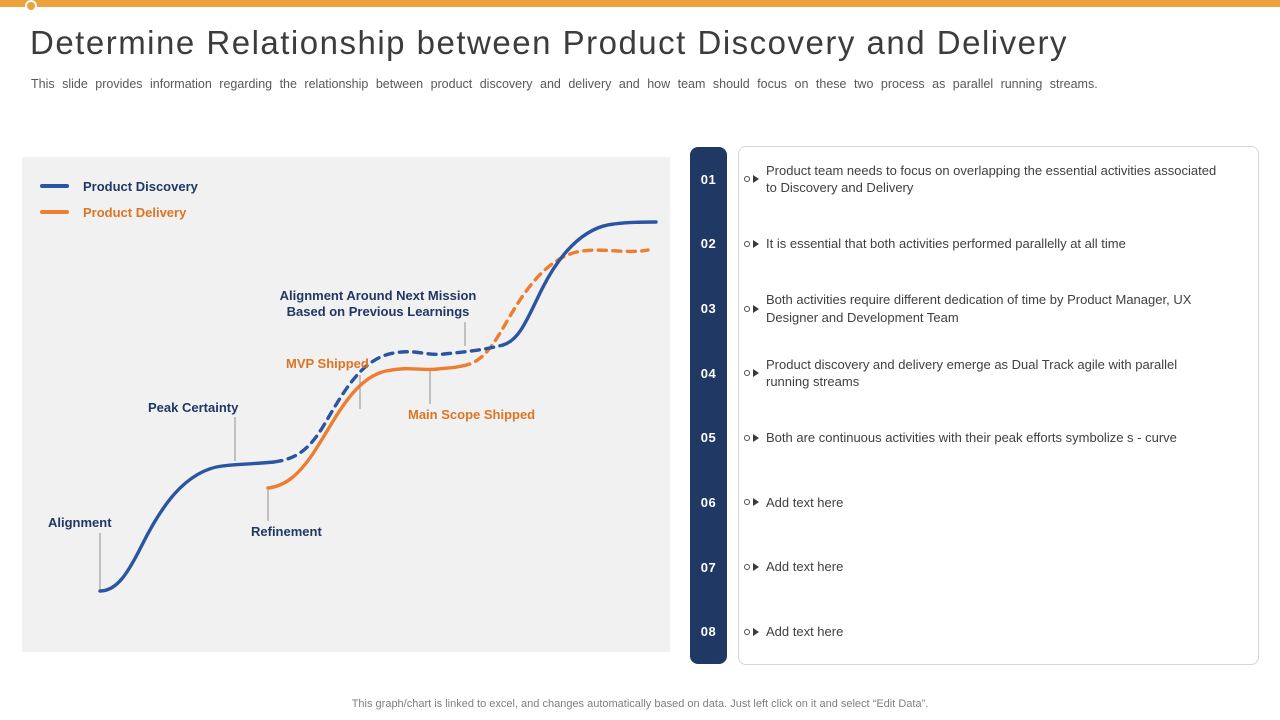 This screenshot has height=720, width=1280. Describe the element at coordinates (708, 567) in the screenshot. I see `step-number-07: 07` at that location.